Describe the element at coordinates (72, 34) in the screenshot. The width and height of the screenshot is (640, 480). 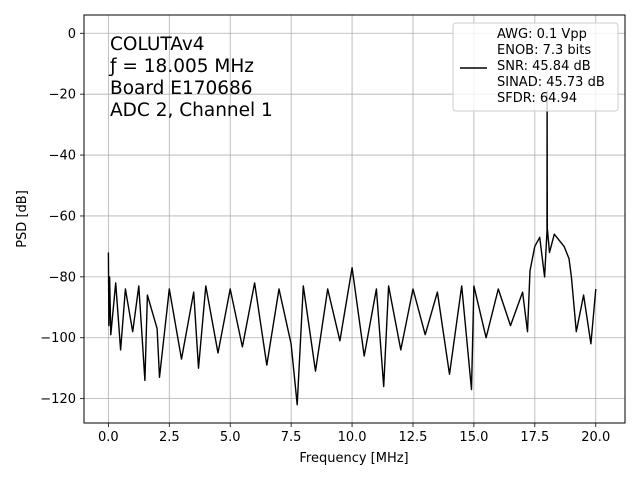
I see `y-tick-label: 0` at that location.